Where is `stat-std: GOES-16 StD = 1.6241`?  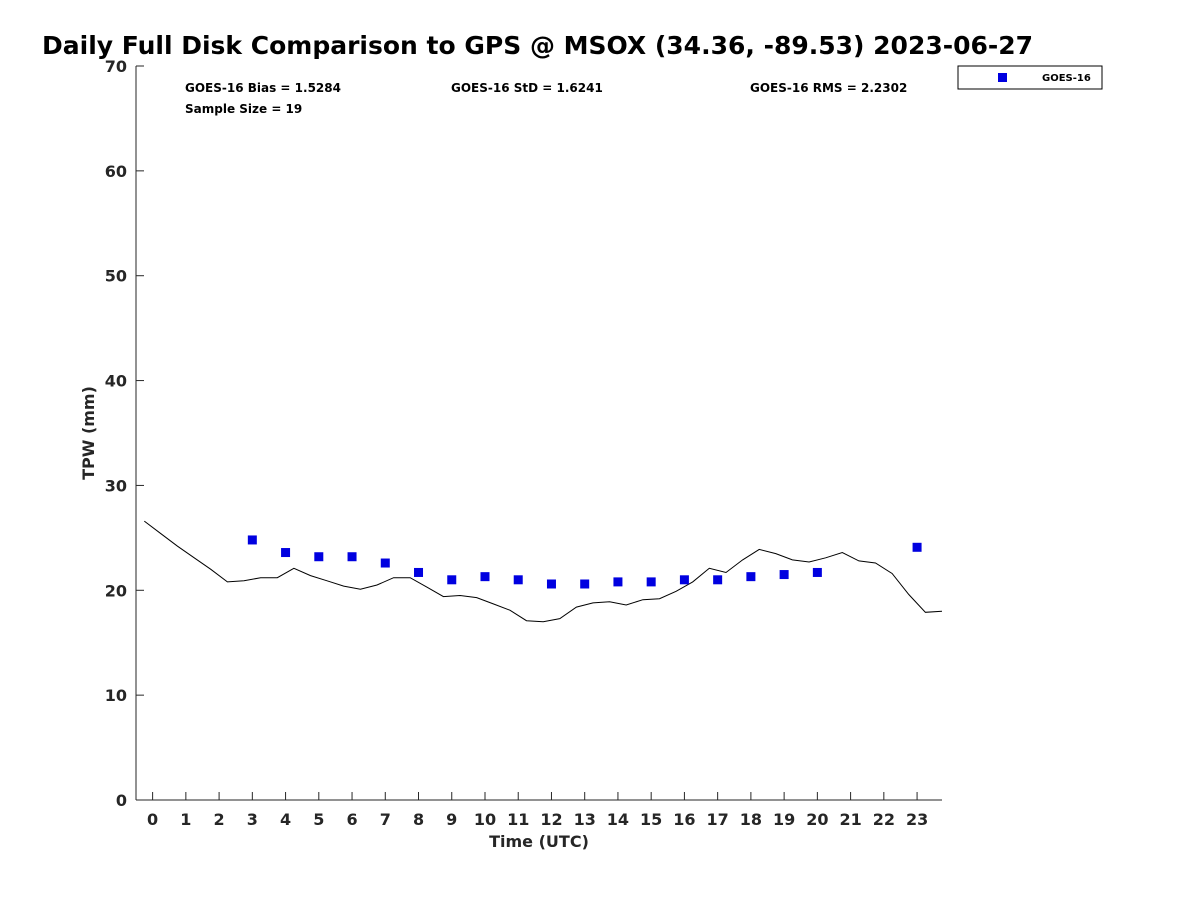 stat-std: GOES-16 StD = 1.6241 is located at coordinates (527, 88).